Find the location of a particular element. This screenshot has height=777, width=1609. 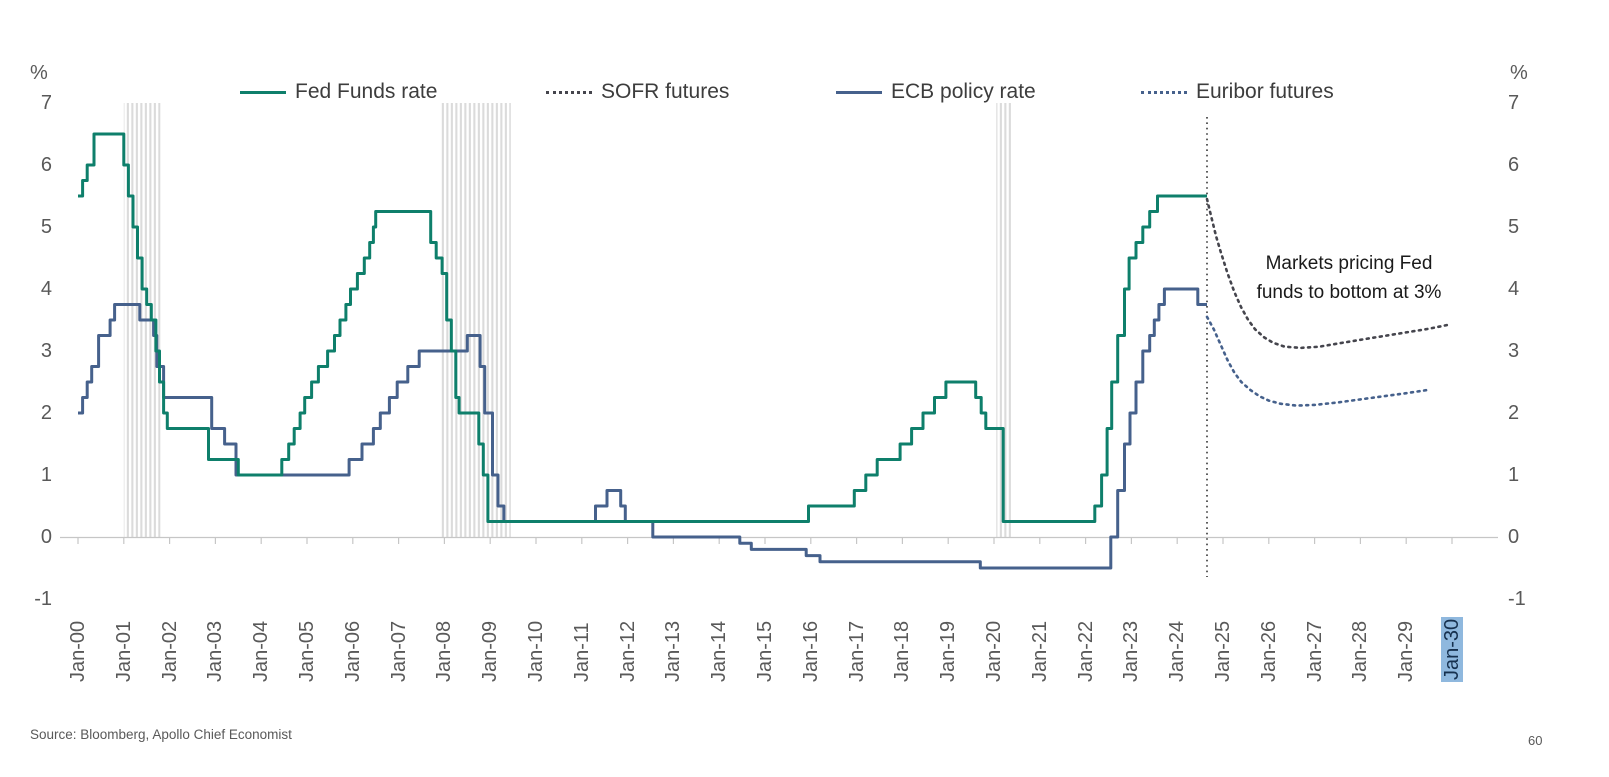

x-tick-label: Jan-12 is located at coordinates (627, 651).